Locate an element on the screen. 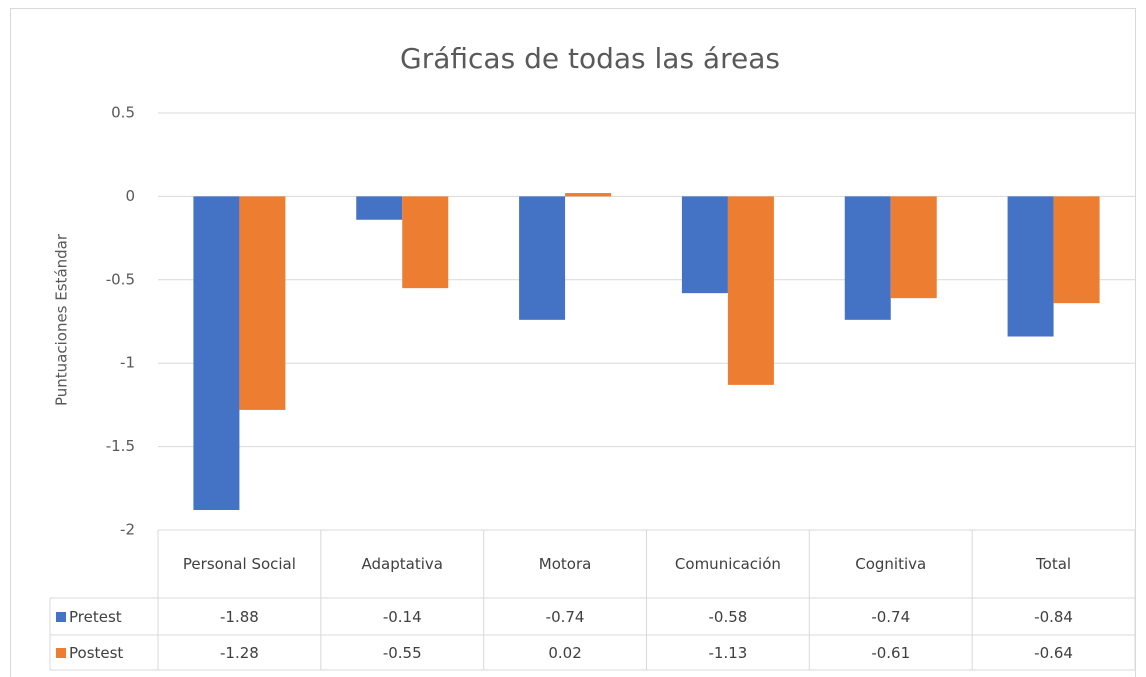 The width and height of the screenshot is (1146, 677). y-tick-label: 0.5 is located at coordinates (123, 113).